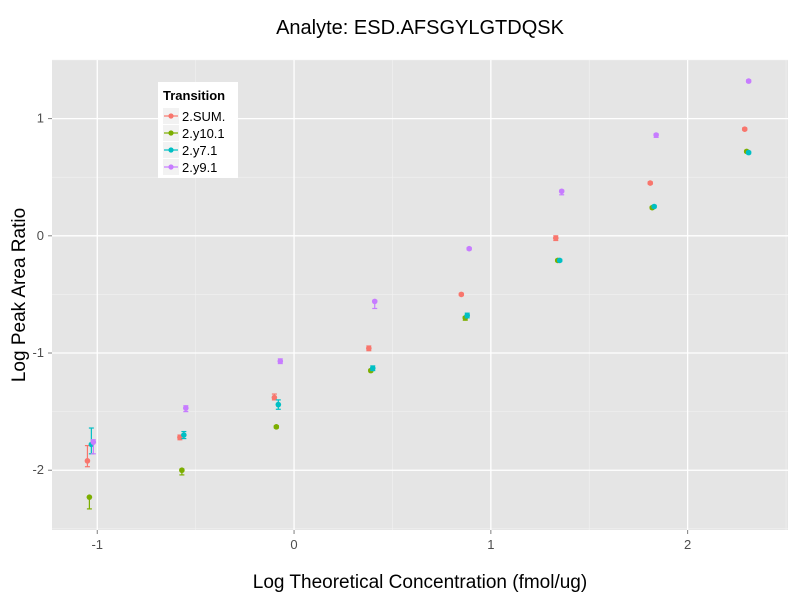  What do you see at coordinates (40, 235) in the screenshot?
I see `y-tick-label: 0` at bounding box center [40, 235].